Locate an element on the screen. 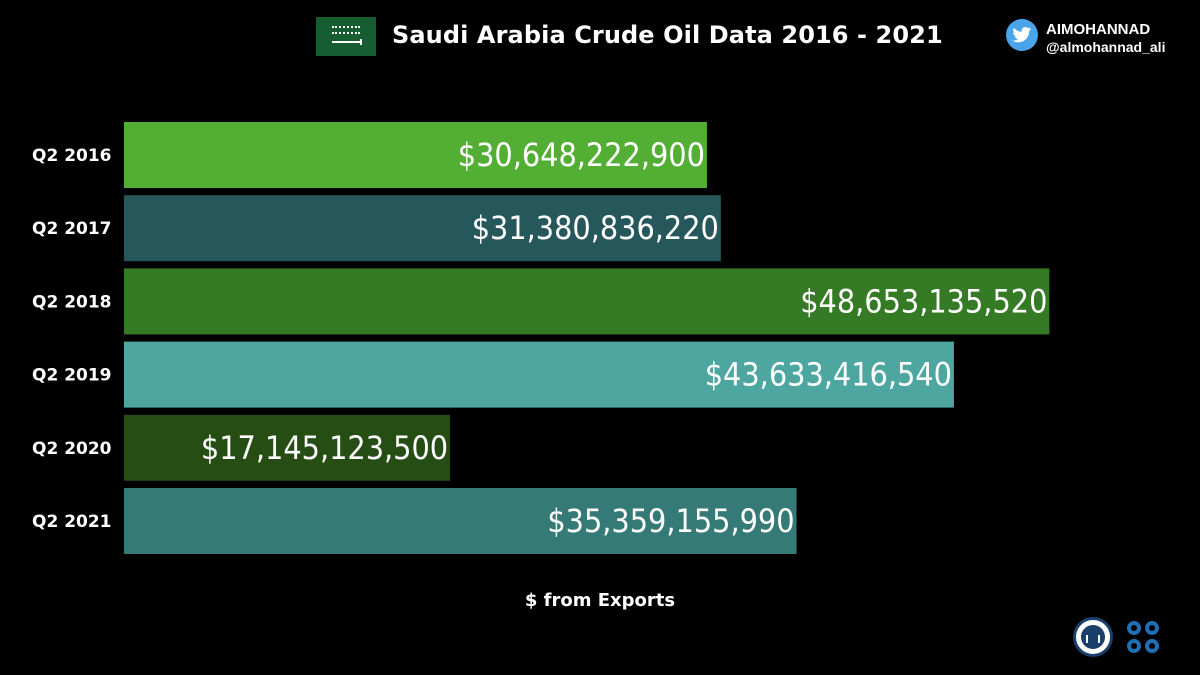  twitter-bird-icon is located at coordinates (1022, 35).